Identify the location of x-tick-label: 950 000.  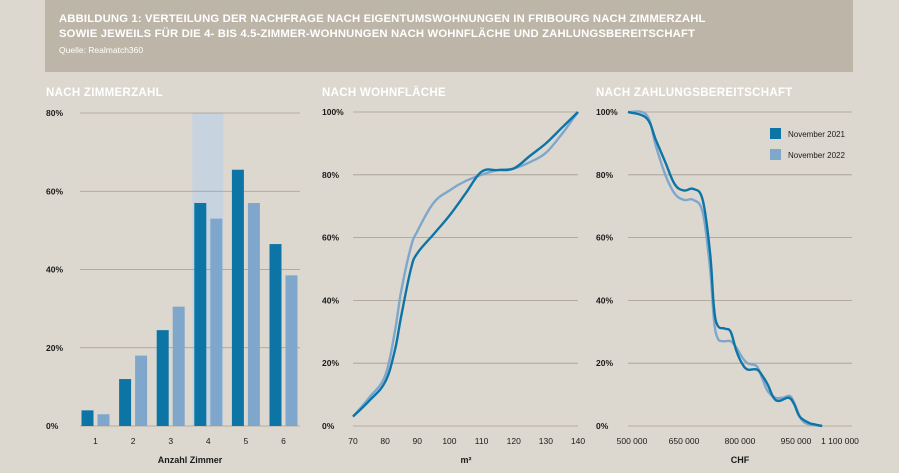
(796, 441).